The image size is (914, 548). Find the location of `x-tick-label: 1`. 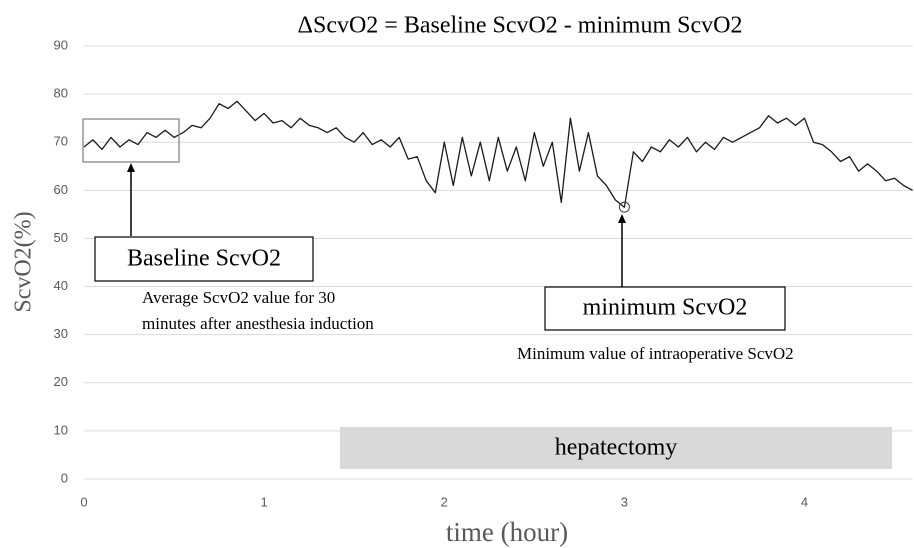

x-tick-label: 1 is located at coordinates (264, 501).